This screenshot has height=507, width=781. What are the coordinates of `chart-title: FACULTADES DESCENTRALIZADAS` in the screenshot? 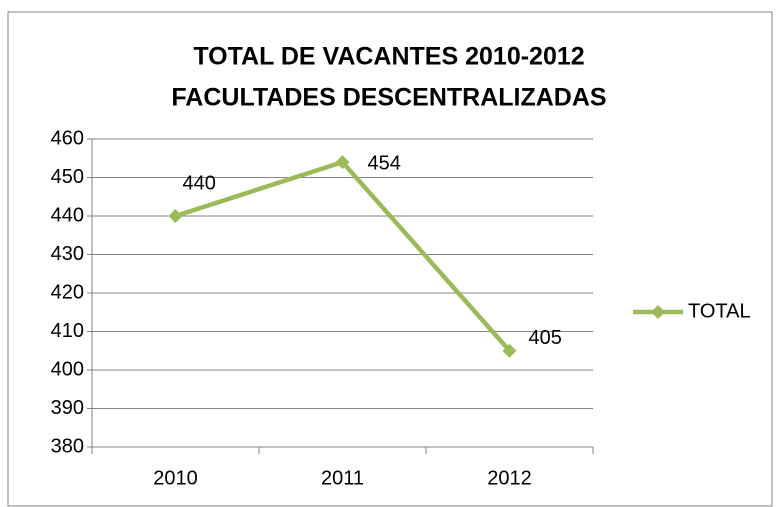 It's located at (388, 98).